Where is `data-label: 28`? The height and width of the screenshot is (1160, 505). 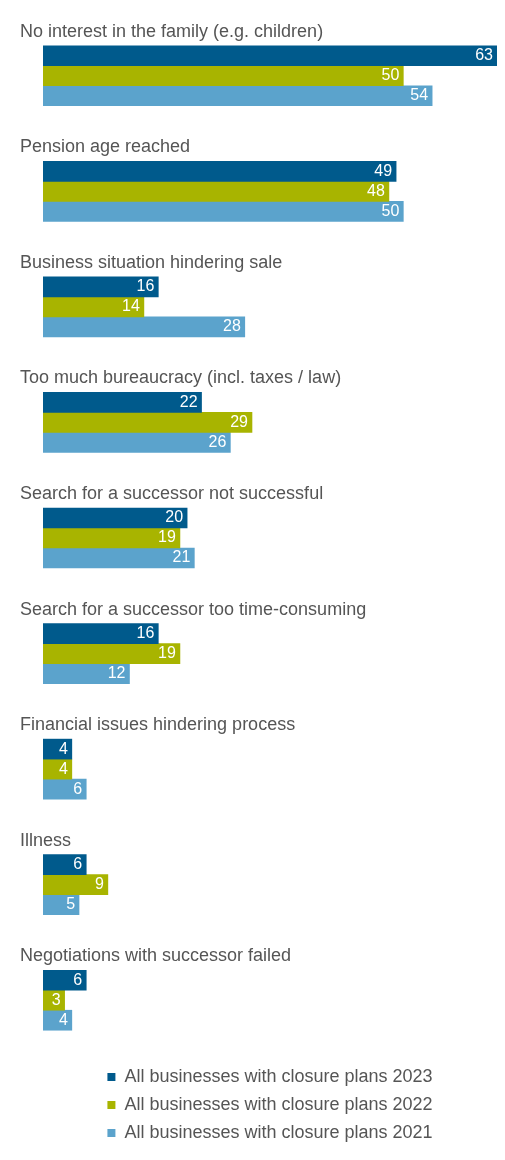 data-label: 28 is located at coordinates (231, 326).